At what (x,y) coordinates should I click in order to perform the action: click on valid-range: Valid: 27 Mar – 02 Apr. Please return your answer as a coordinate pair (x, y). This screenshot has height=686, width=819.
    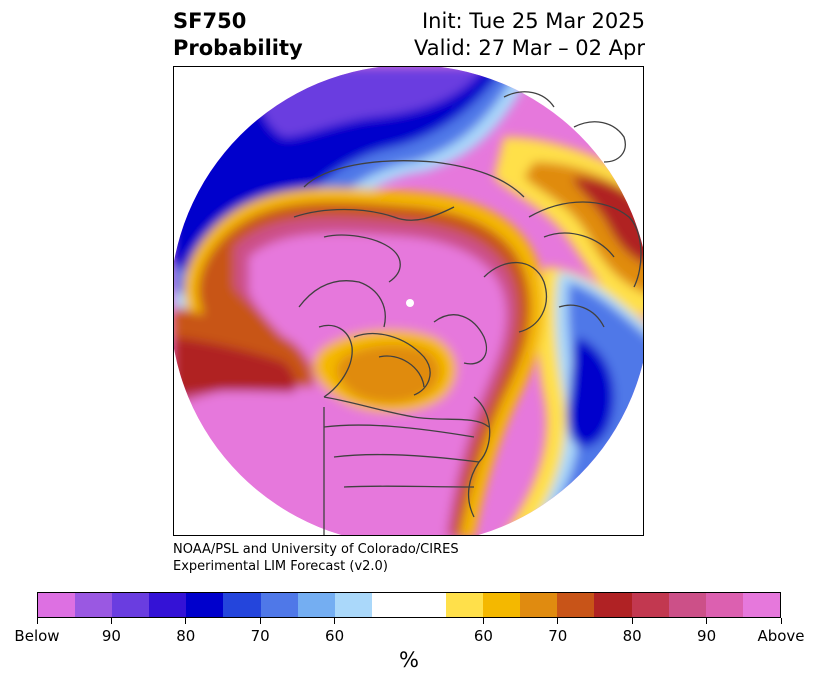
    Looking at the image, I should click on (529, 48).